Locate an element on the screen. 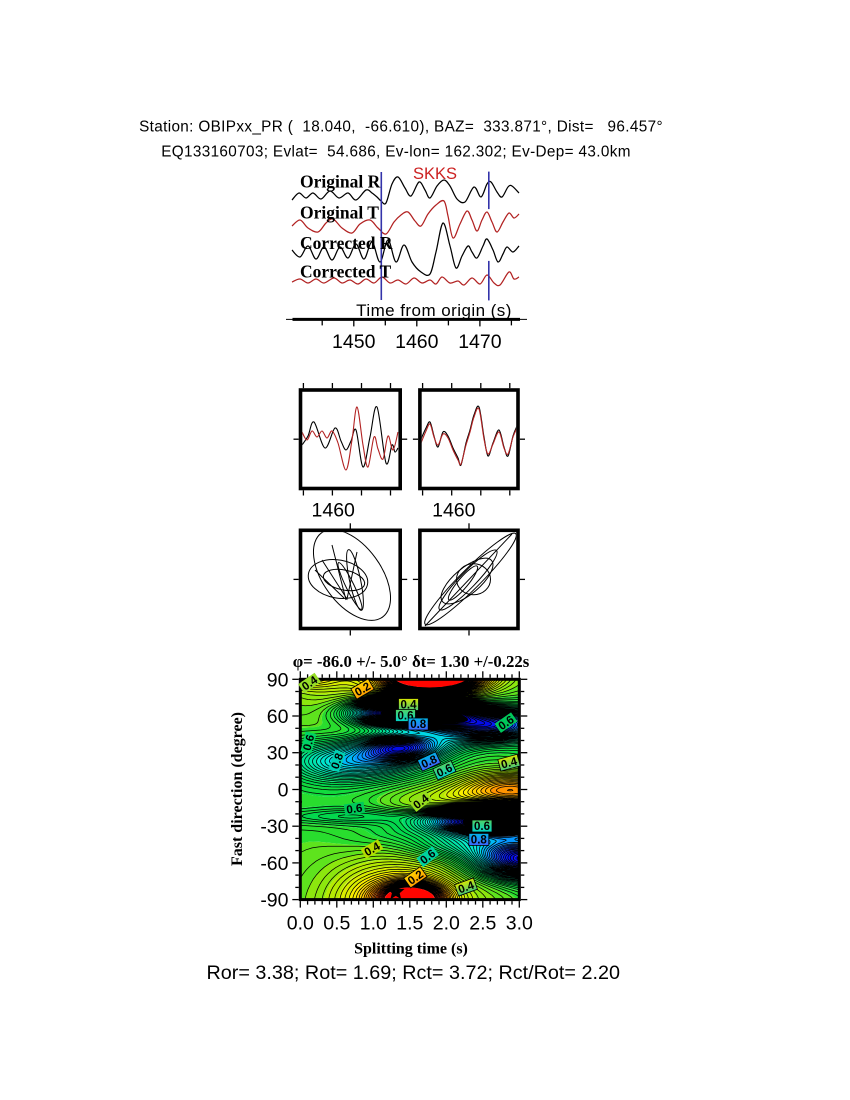 This screenshot has height=1100, width=850. svg-text:φ= -86.0 +/- 5.0° δt= 1.30 +/-: φ= -86.0 +/- 5.0° δt= 1.30 +/-0.22s is located at coordinates (411, 661).